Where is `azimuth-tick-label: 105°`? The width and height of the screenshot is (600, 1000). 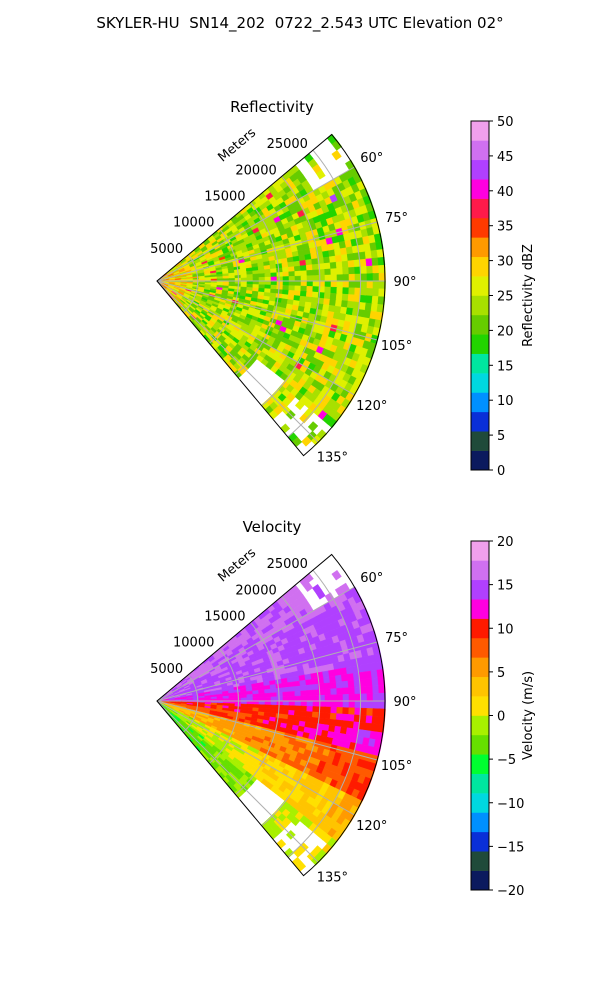 azimuth-tick-label: 105° is located at coordinates (396, 346).